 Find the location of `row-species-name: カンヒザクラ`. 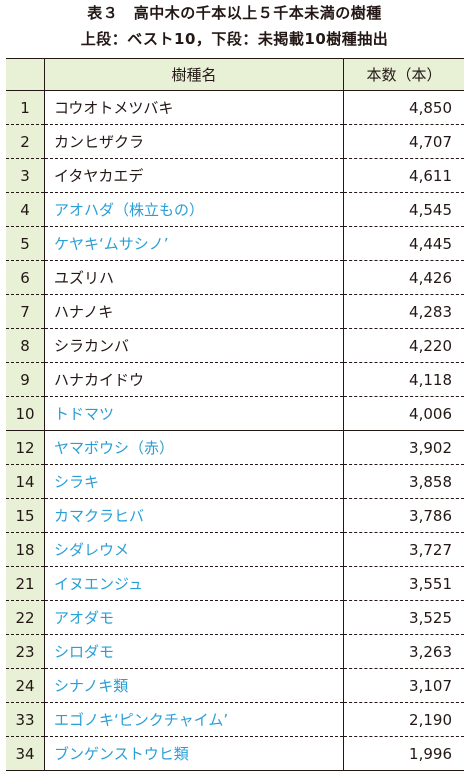

row-species-name: カンヒザクラ is located at coordinates (194, 141).